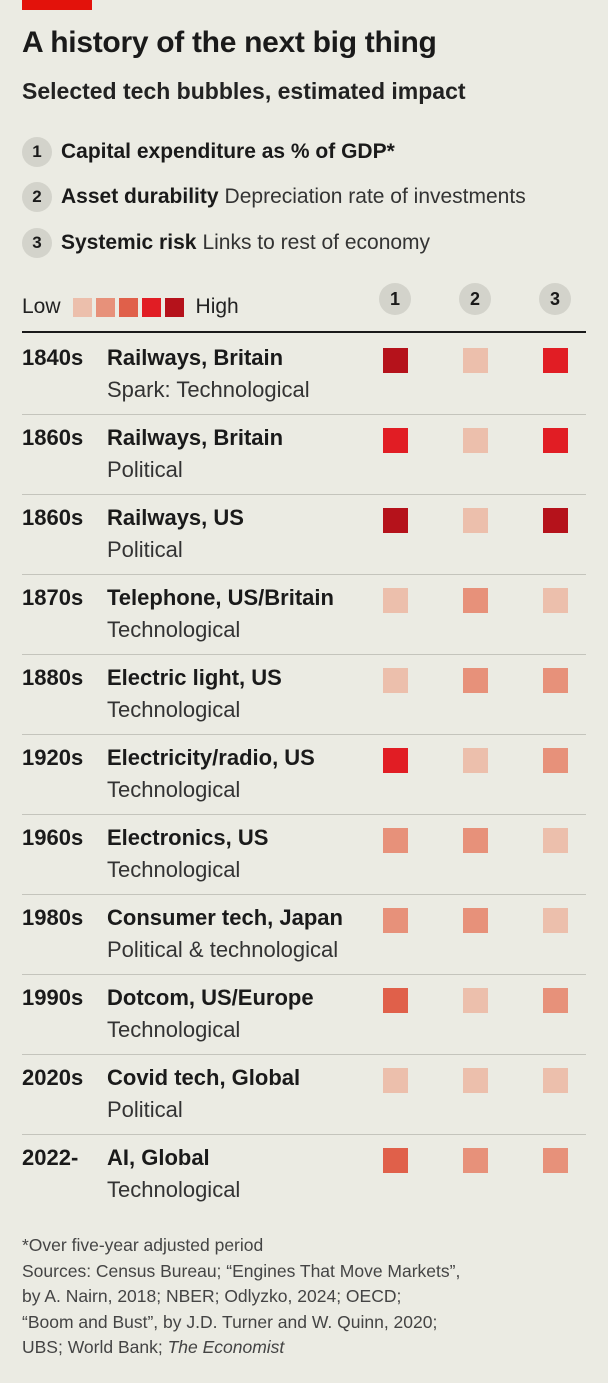 Image resolution: width=608 pixels, height=1383 pixels. Describe the element at coordinates (37, 152) in the screenshot. I see `metric-badge: 1` at that location.